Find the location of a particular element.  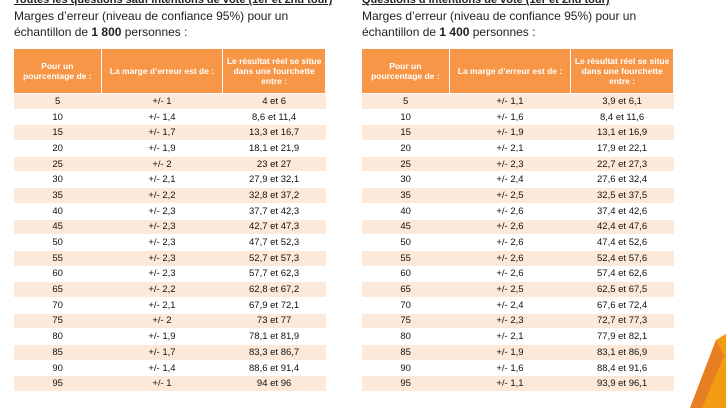

cell: 72,7 et 77,3 is located at coordinates (622, 320).